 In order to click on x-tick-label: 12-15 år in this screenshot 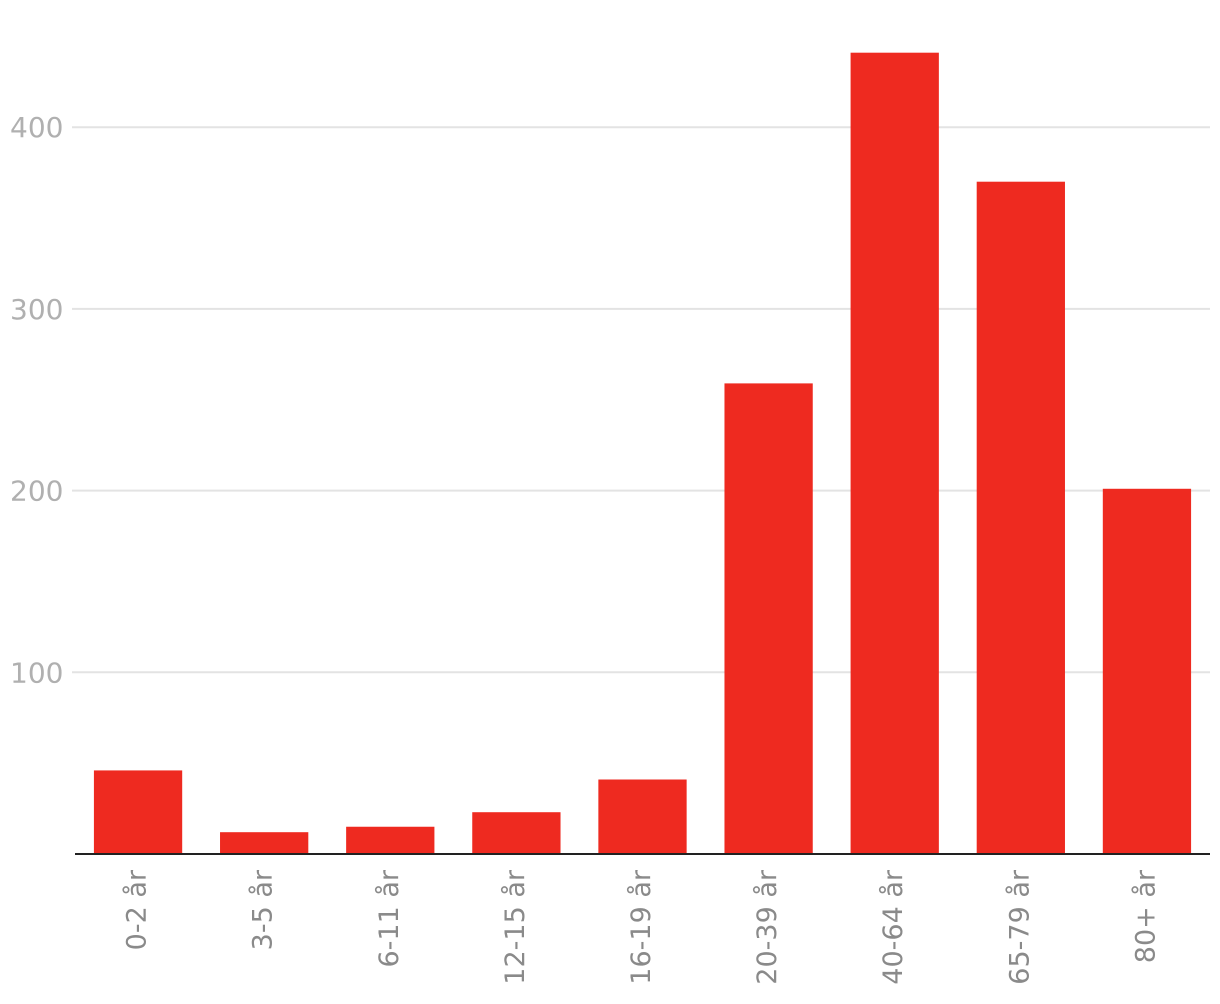, I will do `click(515, 927)`.